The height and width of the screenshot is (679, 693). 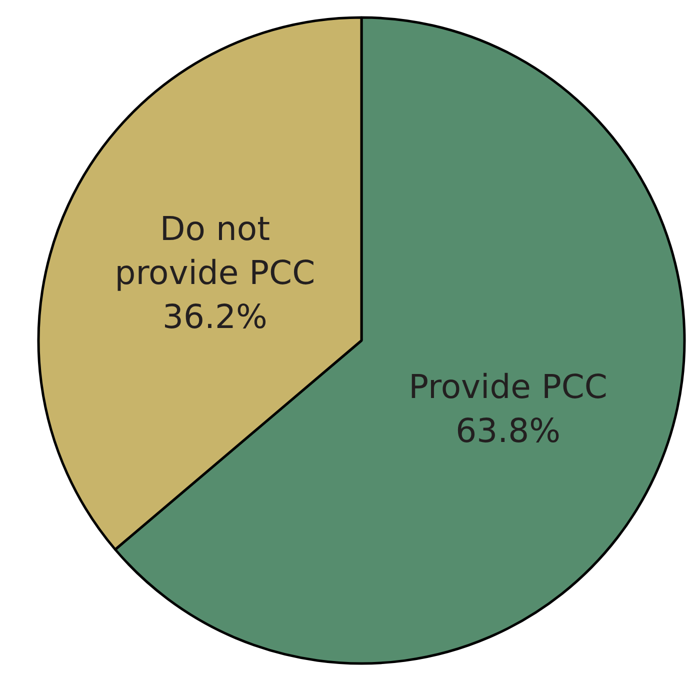 I want to click on slice-label: Do not provide PCC, so click(x=215, y=250).